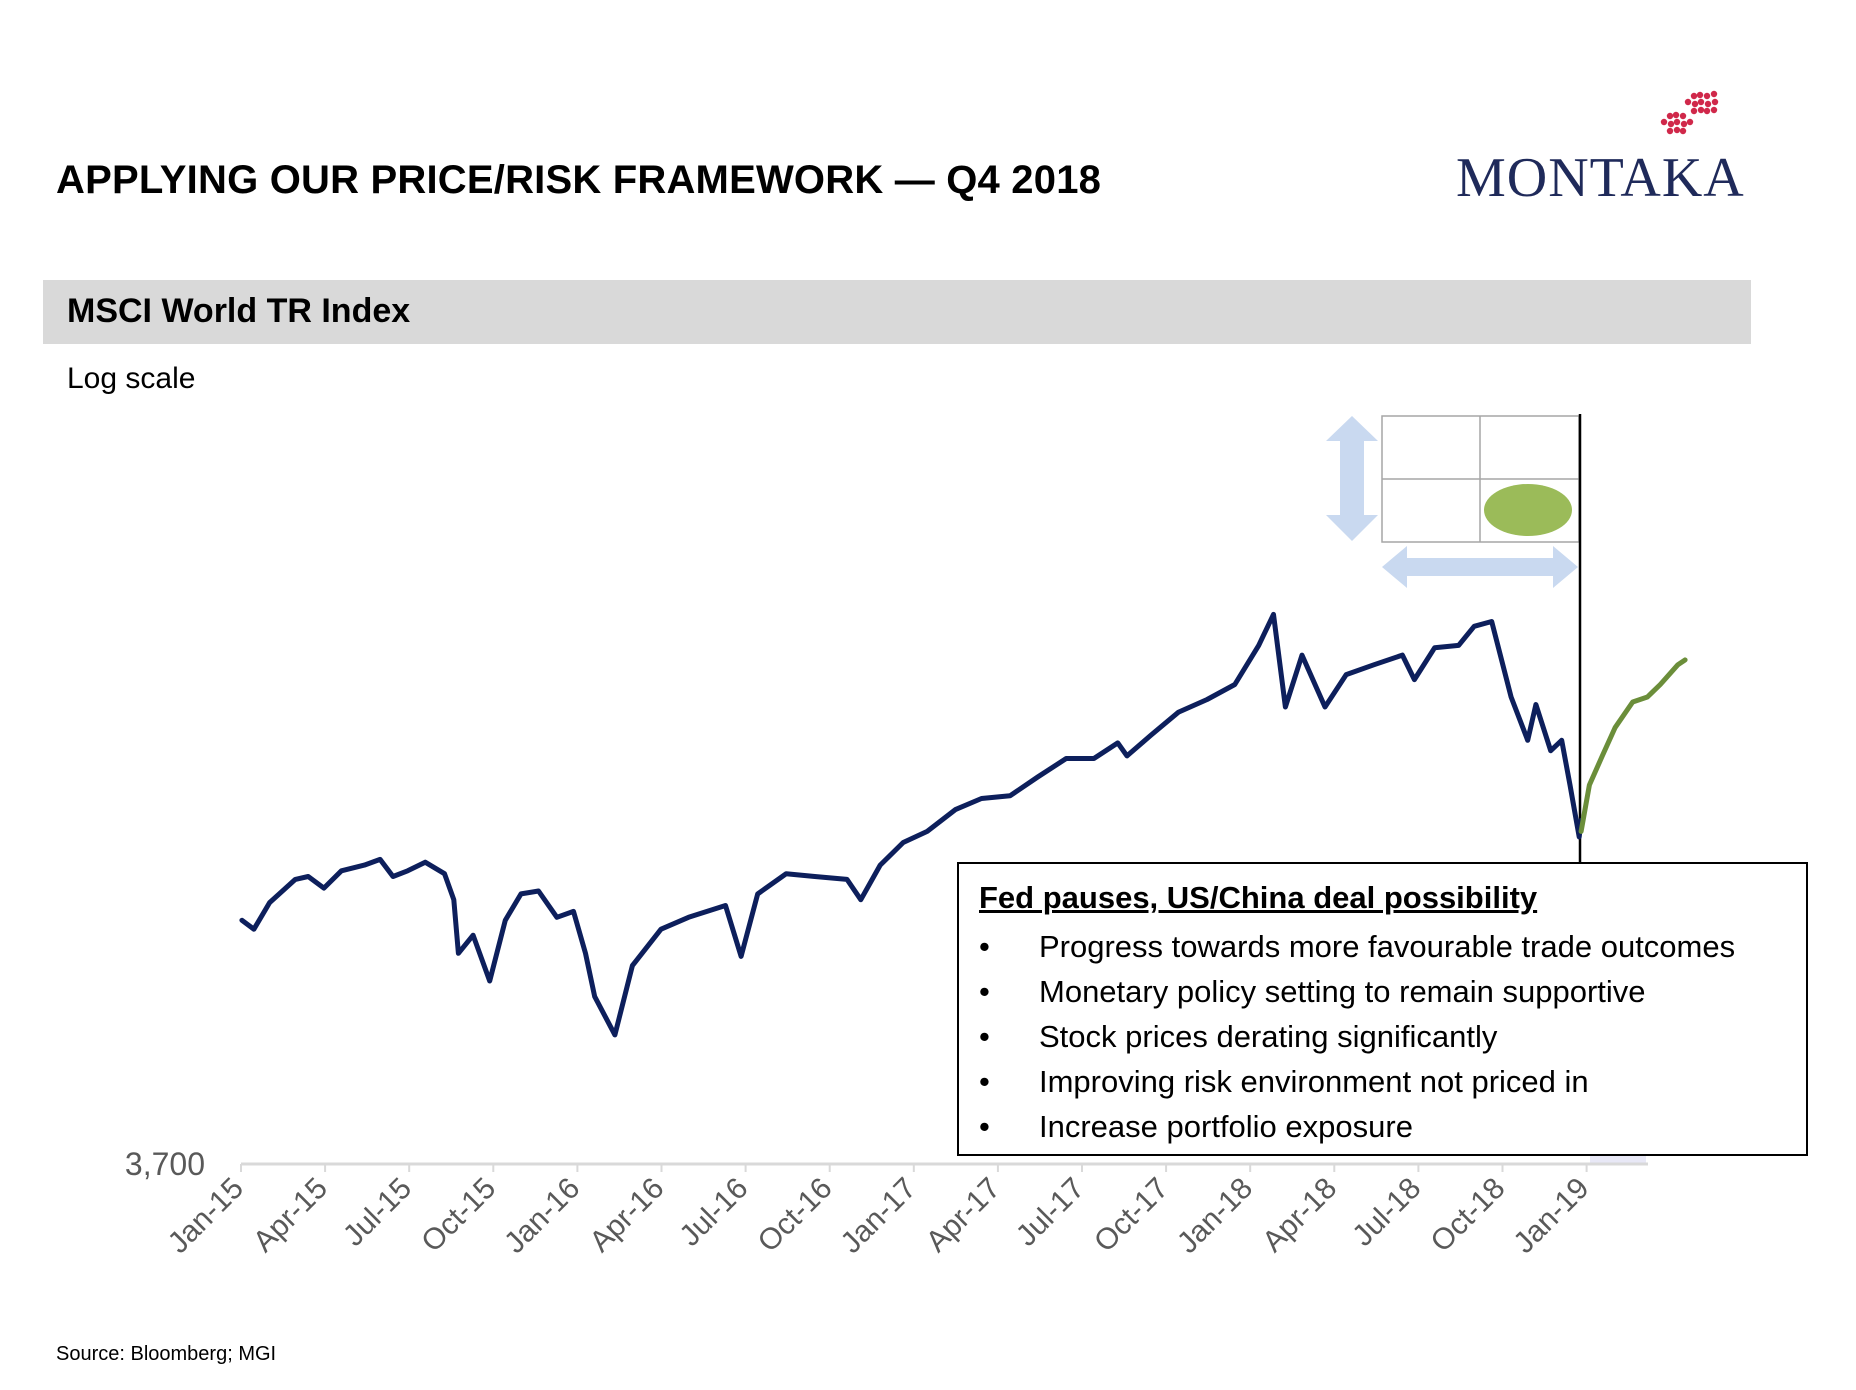 This screenshot has width=1856, height=1390. What do you see at coordinates (1453, 501) in the screenshot?
I see `price-risk-framework` at bounding box center [1453, 501].